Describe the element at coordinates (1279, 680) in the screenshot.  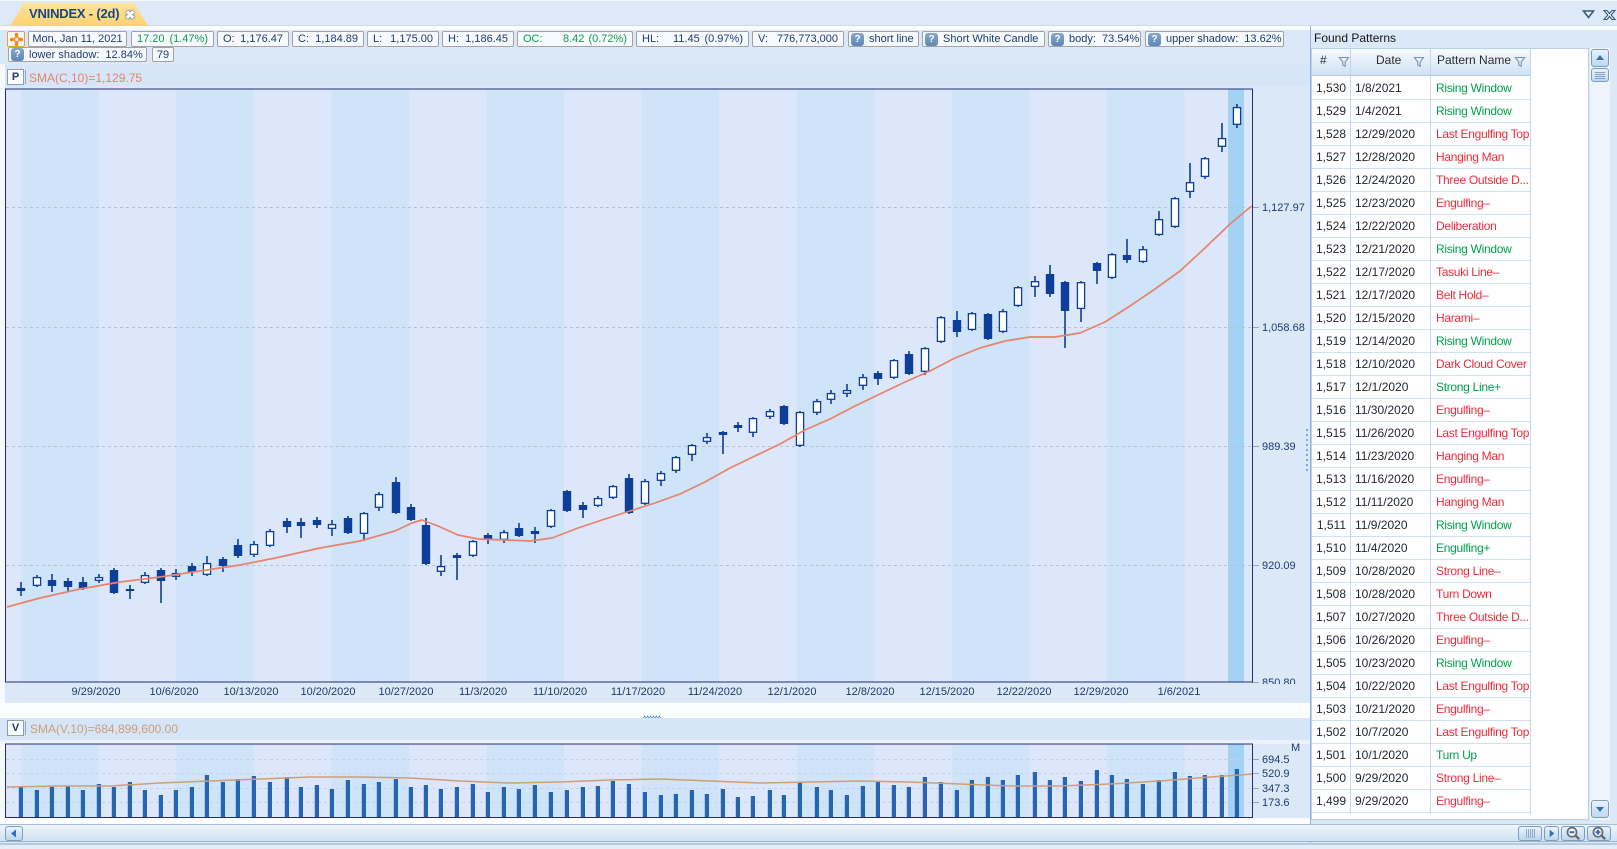
I see `svg-text: 850.80` at that location.